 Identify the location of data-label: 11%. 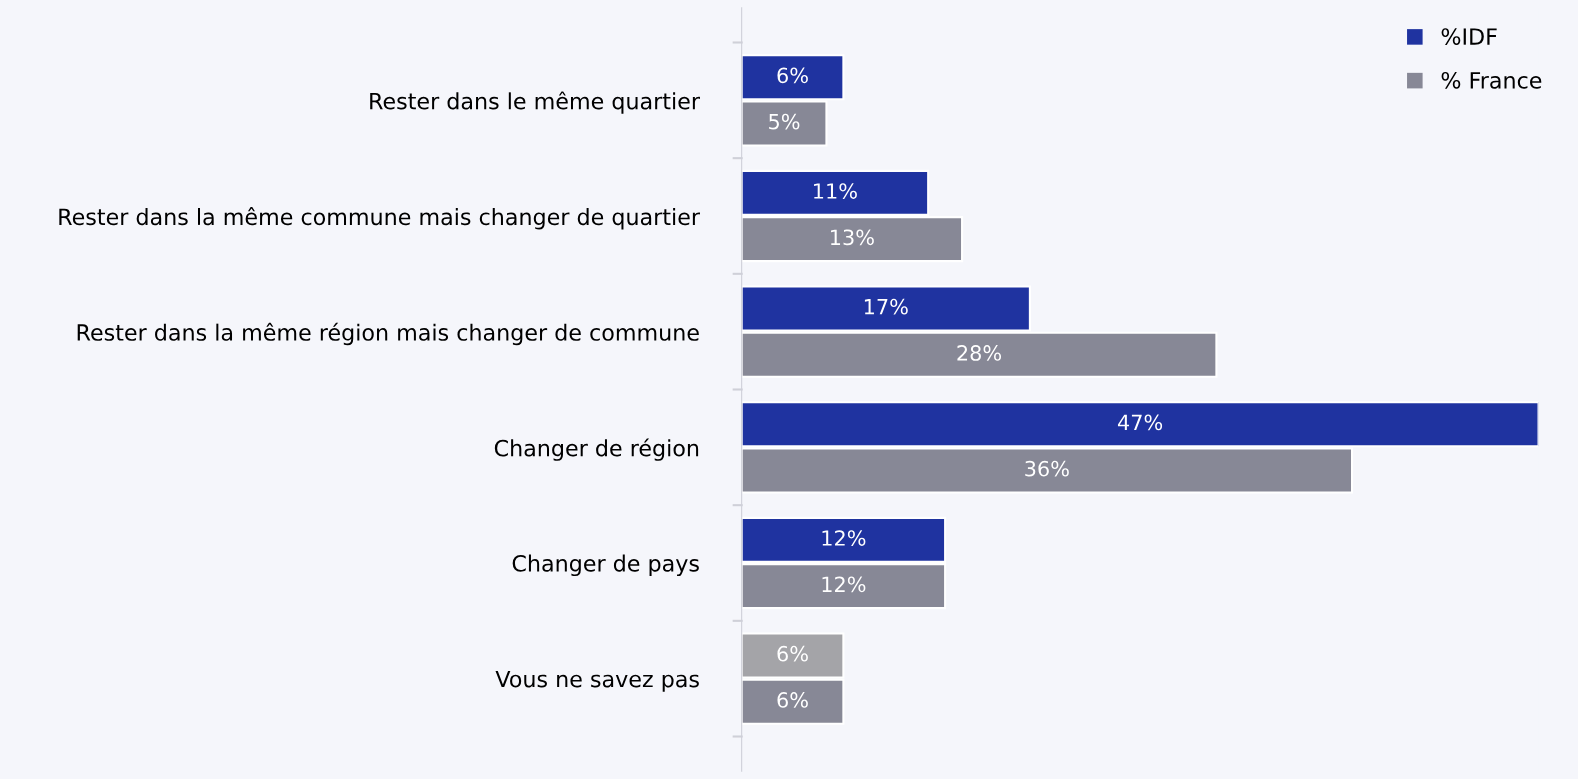
(835, 191).